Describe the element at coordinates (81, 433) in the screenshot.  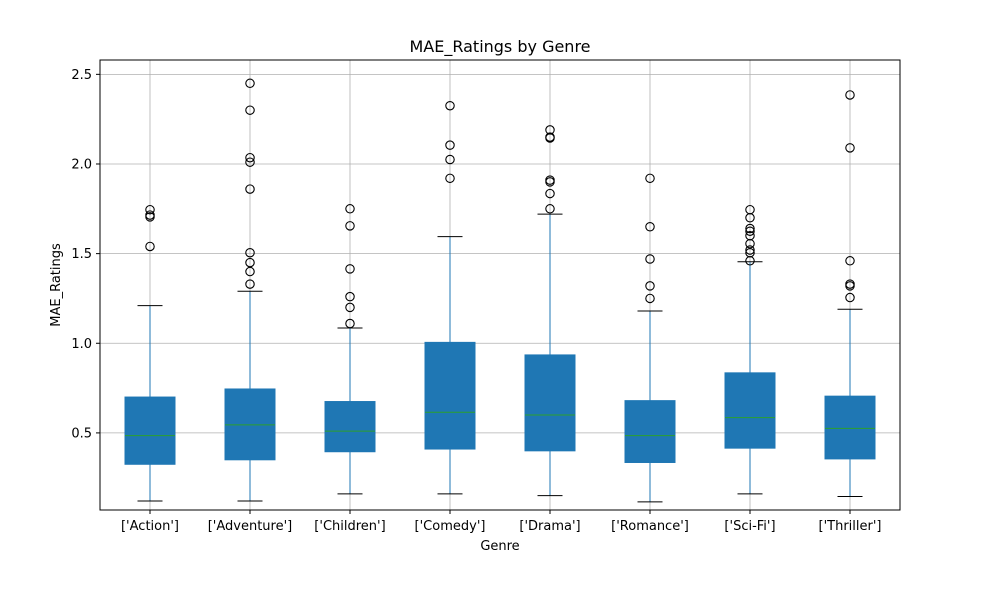
I see `y-tick-label: 0.5` at that location.